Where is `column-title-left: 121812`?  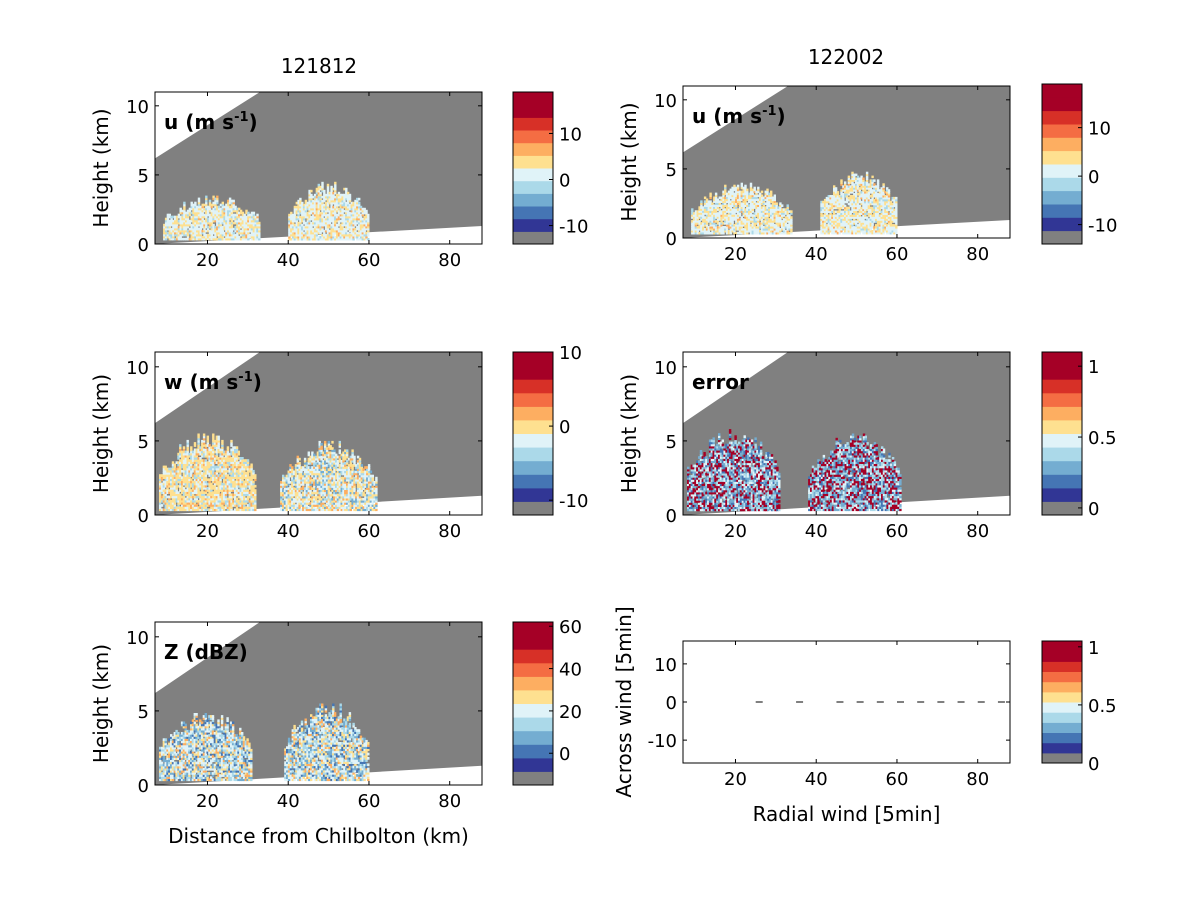 column-title-left: 121812 is located at coordinates (319, 66).